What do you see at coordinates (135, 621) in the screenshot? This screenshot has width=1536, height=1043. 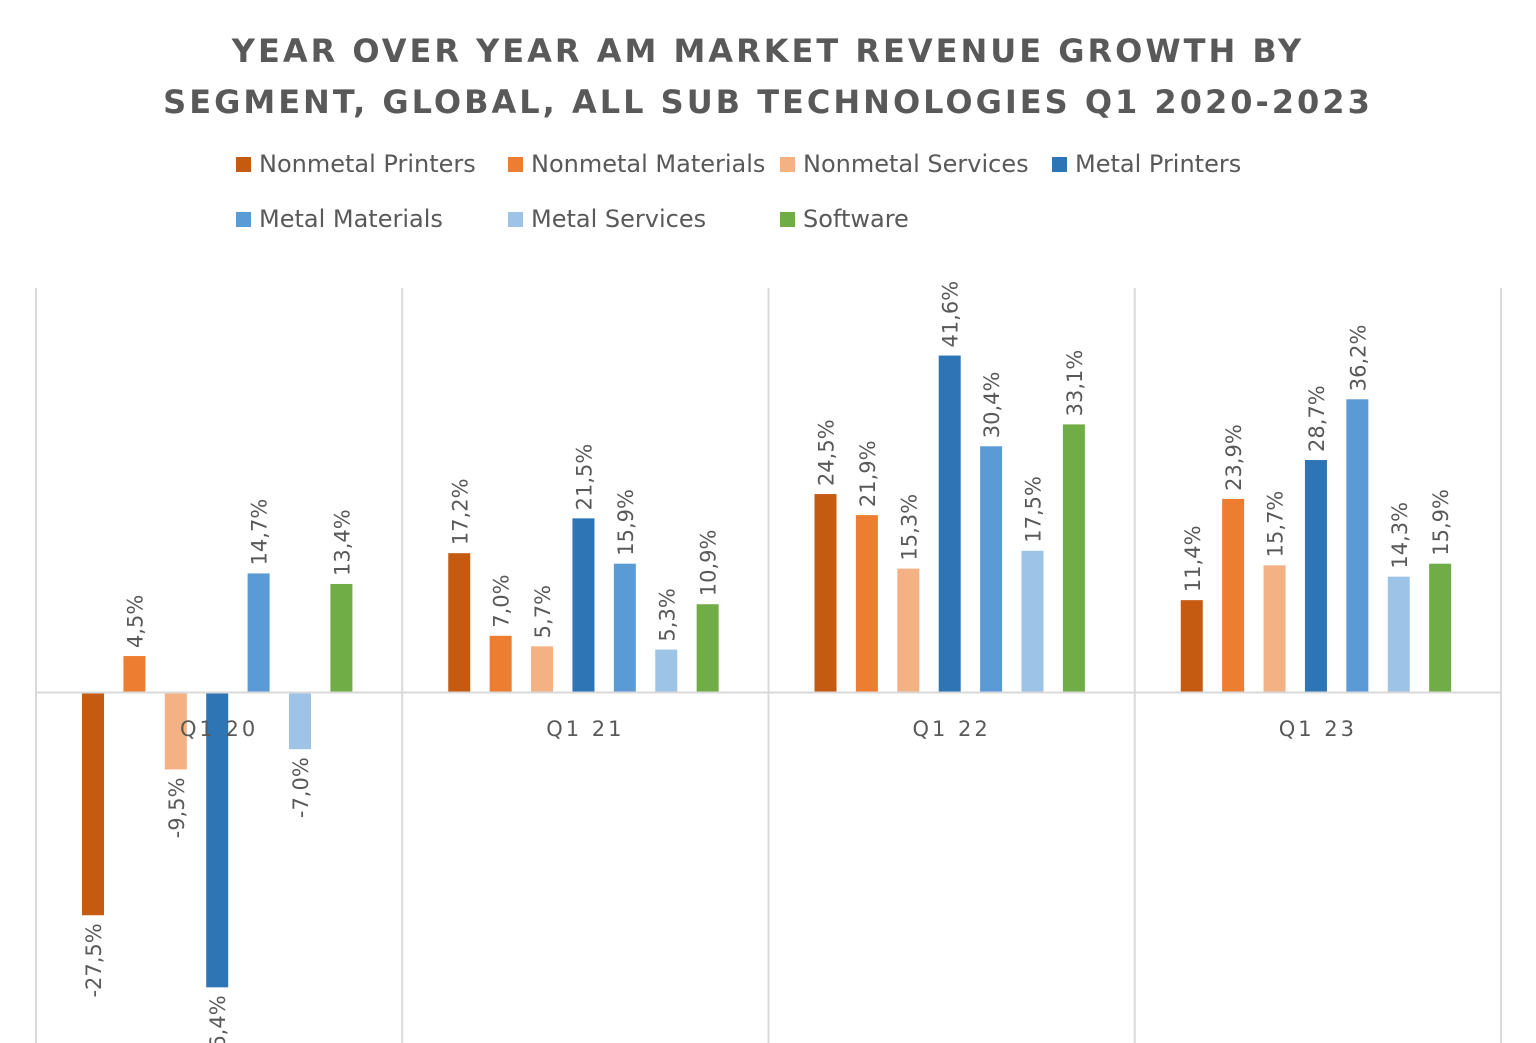 I see `data-label-nonmetal-materials-q1-20: 4,5%` at bounding box center [135, 621].